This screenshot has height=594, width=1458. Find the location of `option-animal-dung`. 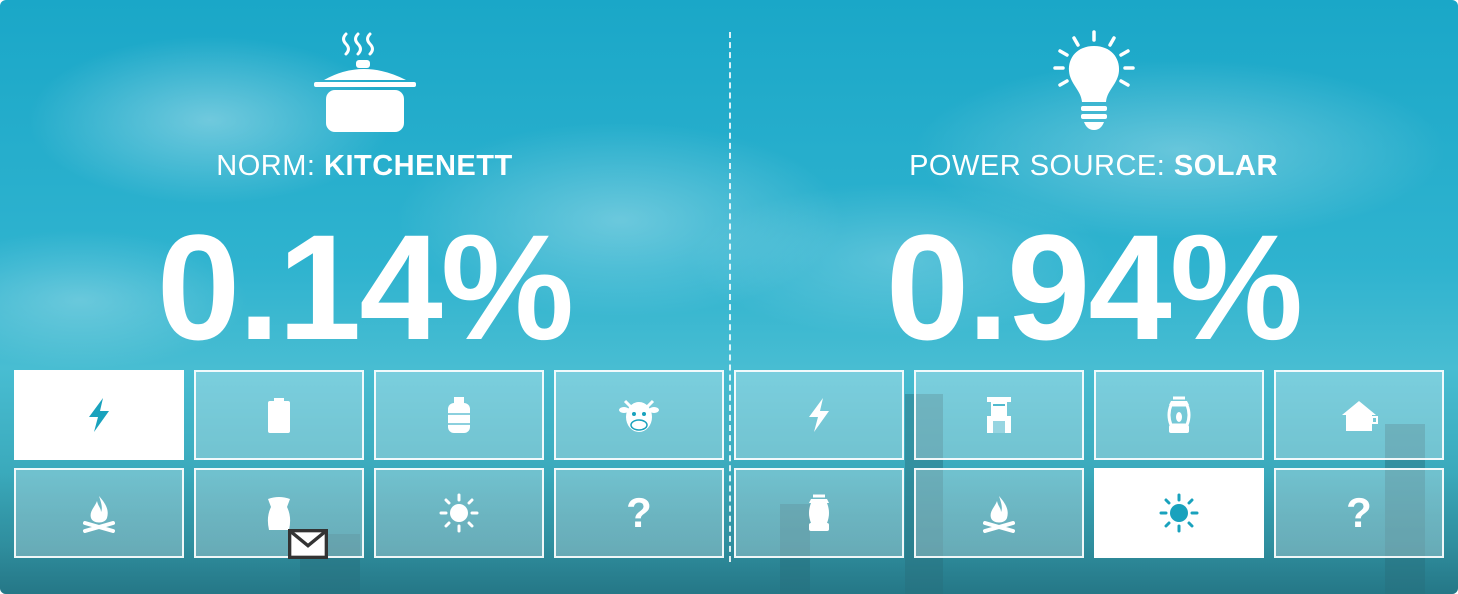

option-animal-dung is located at coordinates (639, 415).